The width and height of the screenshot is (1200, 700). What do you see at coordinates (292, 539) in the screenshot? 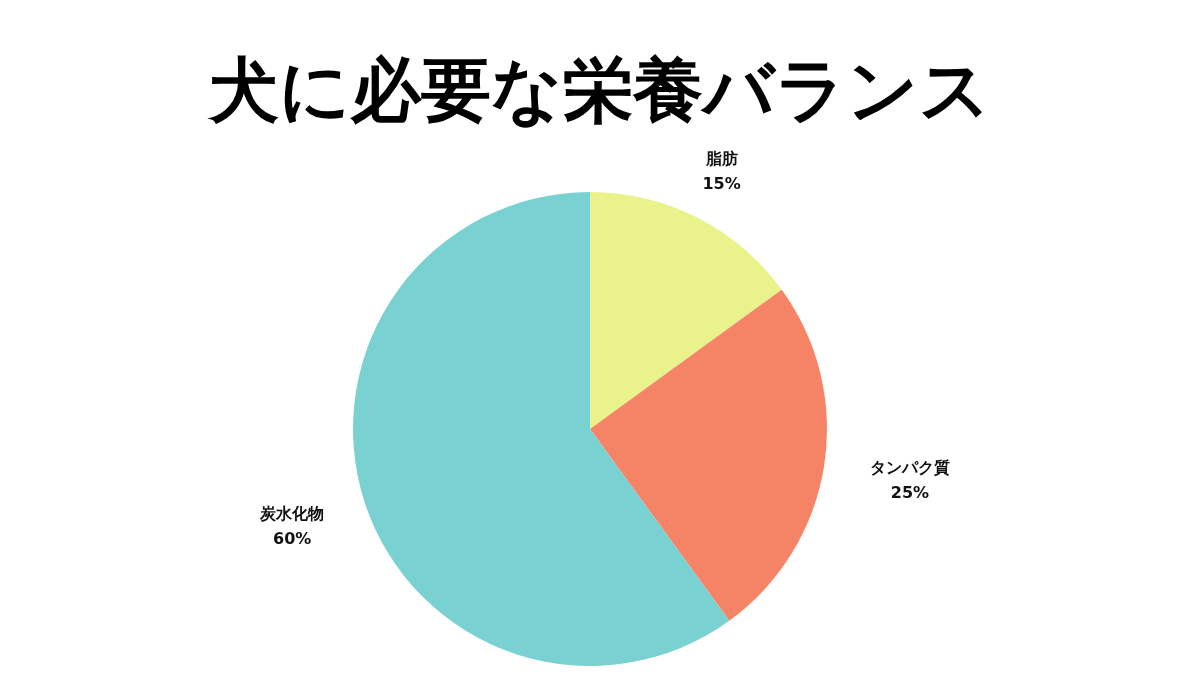
I see `data-label: 60%` at bounding box center [292, 539].